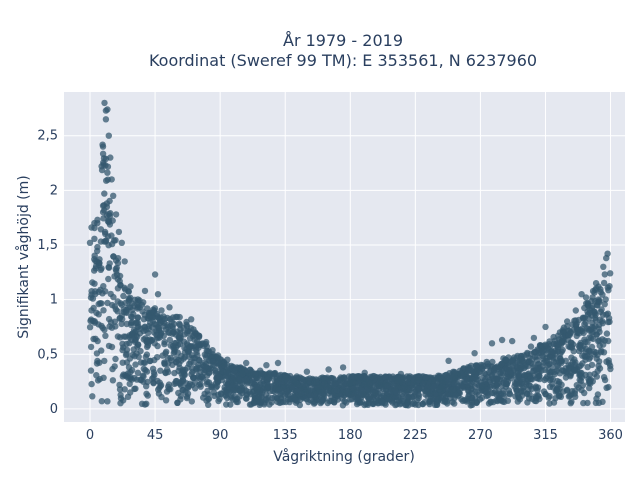  Describe the element at coordinates (47, 136) in the screenshot. I see `y-tick-label: 2,5` at that location.